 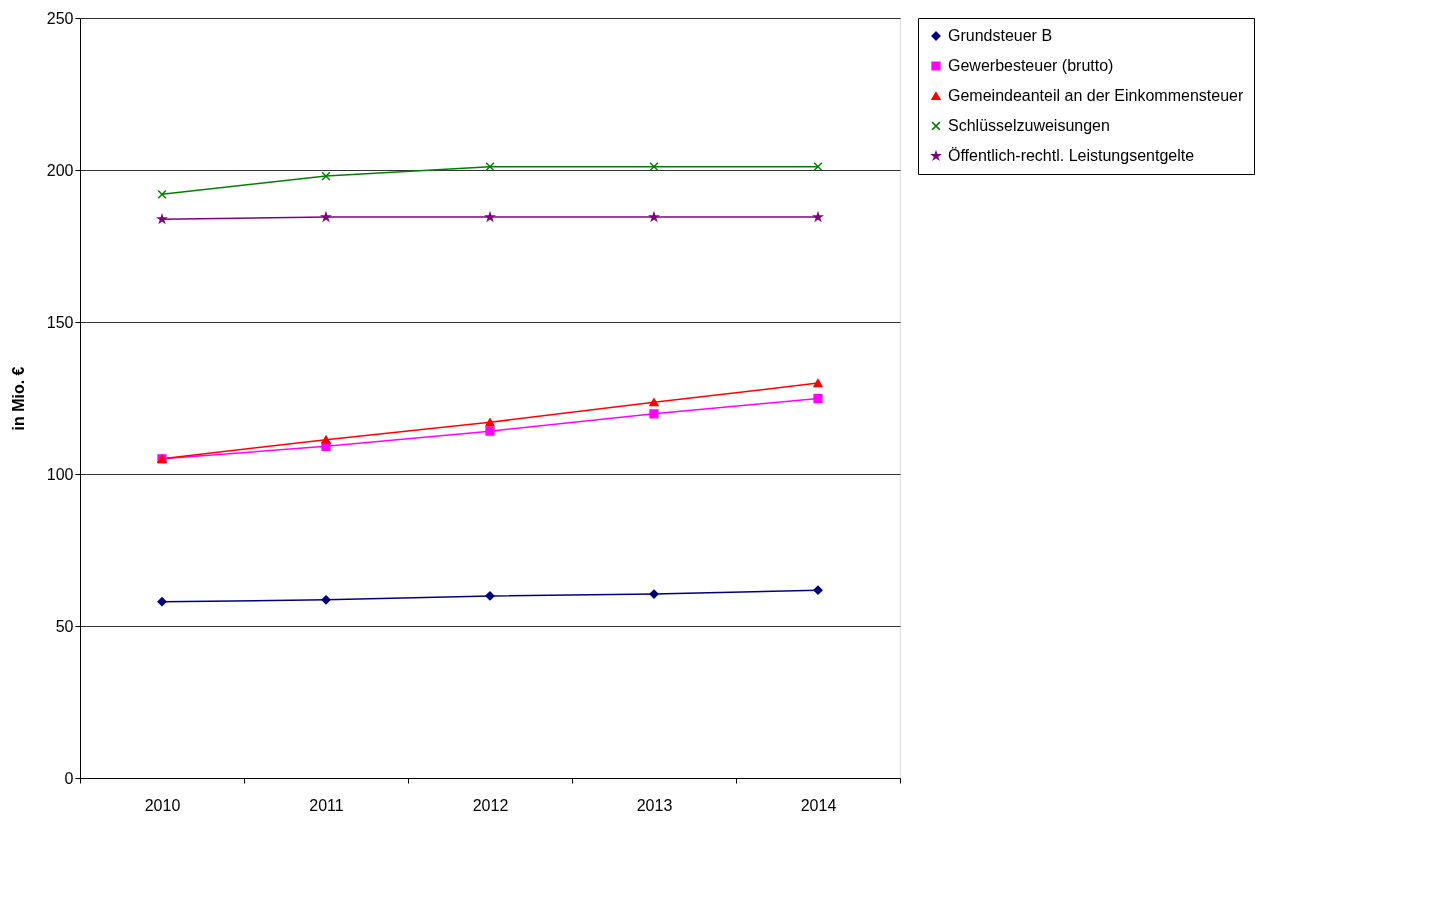 What do you see at coordinates (60, 170) in the screenshot?
I see `y-tick-label: 200` at bounding box center [60, 170].